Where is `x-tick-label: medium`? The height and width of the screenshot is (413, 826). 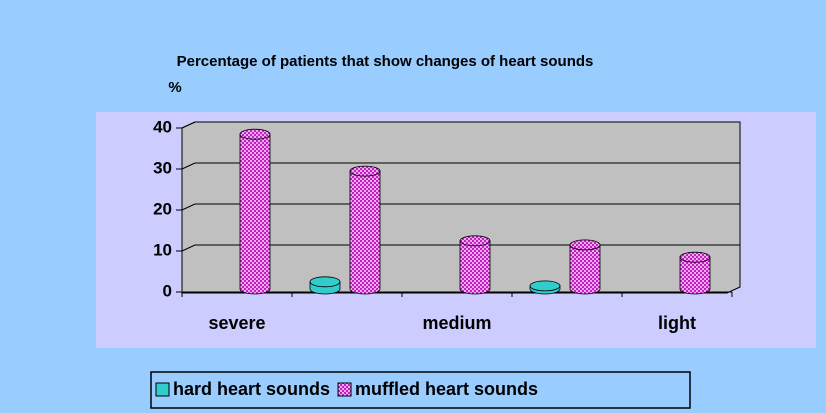 x-tick-label: medium is located at coordinates (456, 323).